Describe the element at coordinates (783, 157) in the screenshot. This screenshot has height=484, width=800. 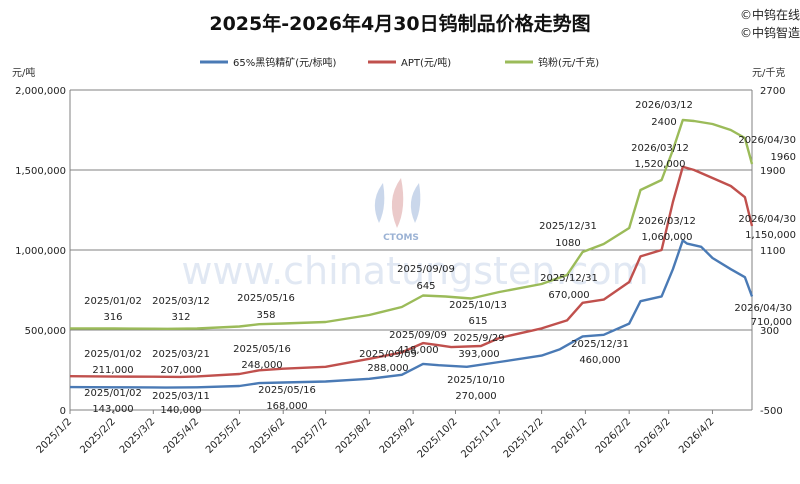
I see `data-label-value: 1960` at that location.